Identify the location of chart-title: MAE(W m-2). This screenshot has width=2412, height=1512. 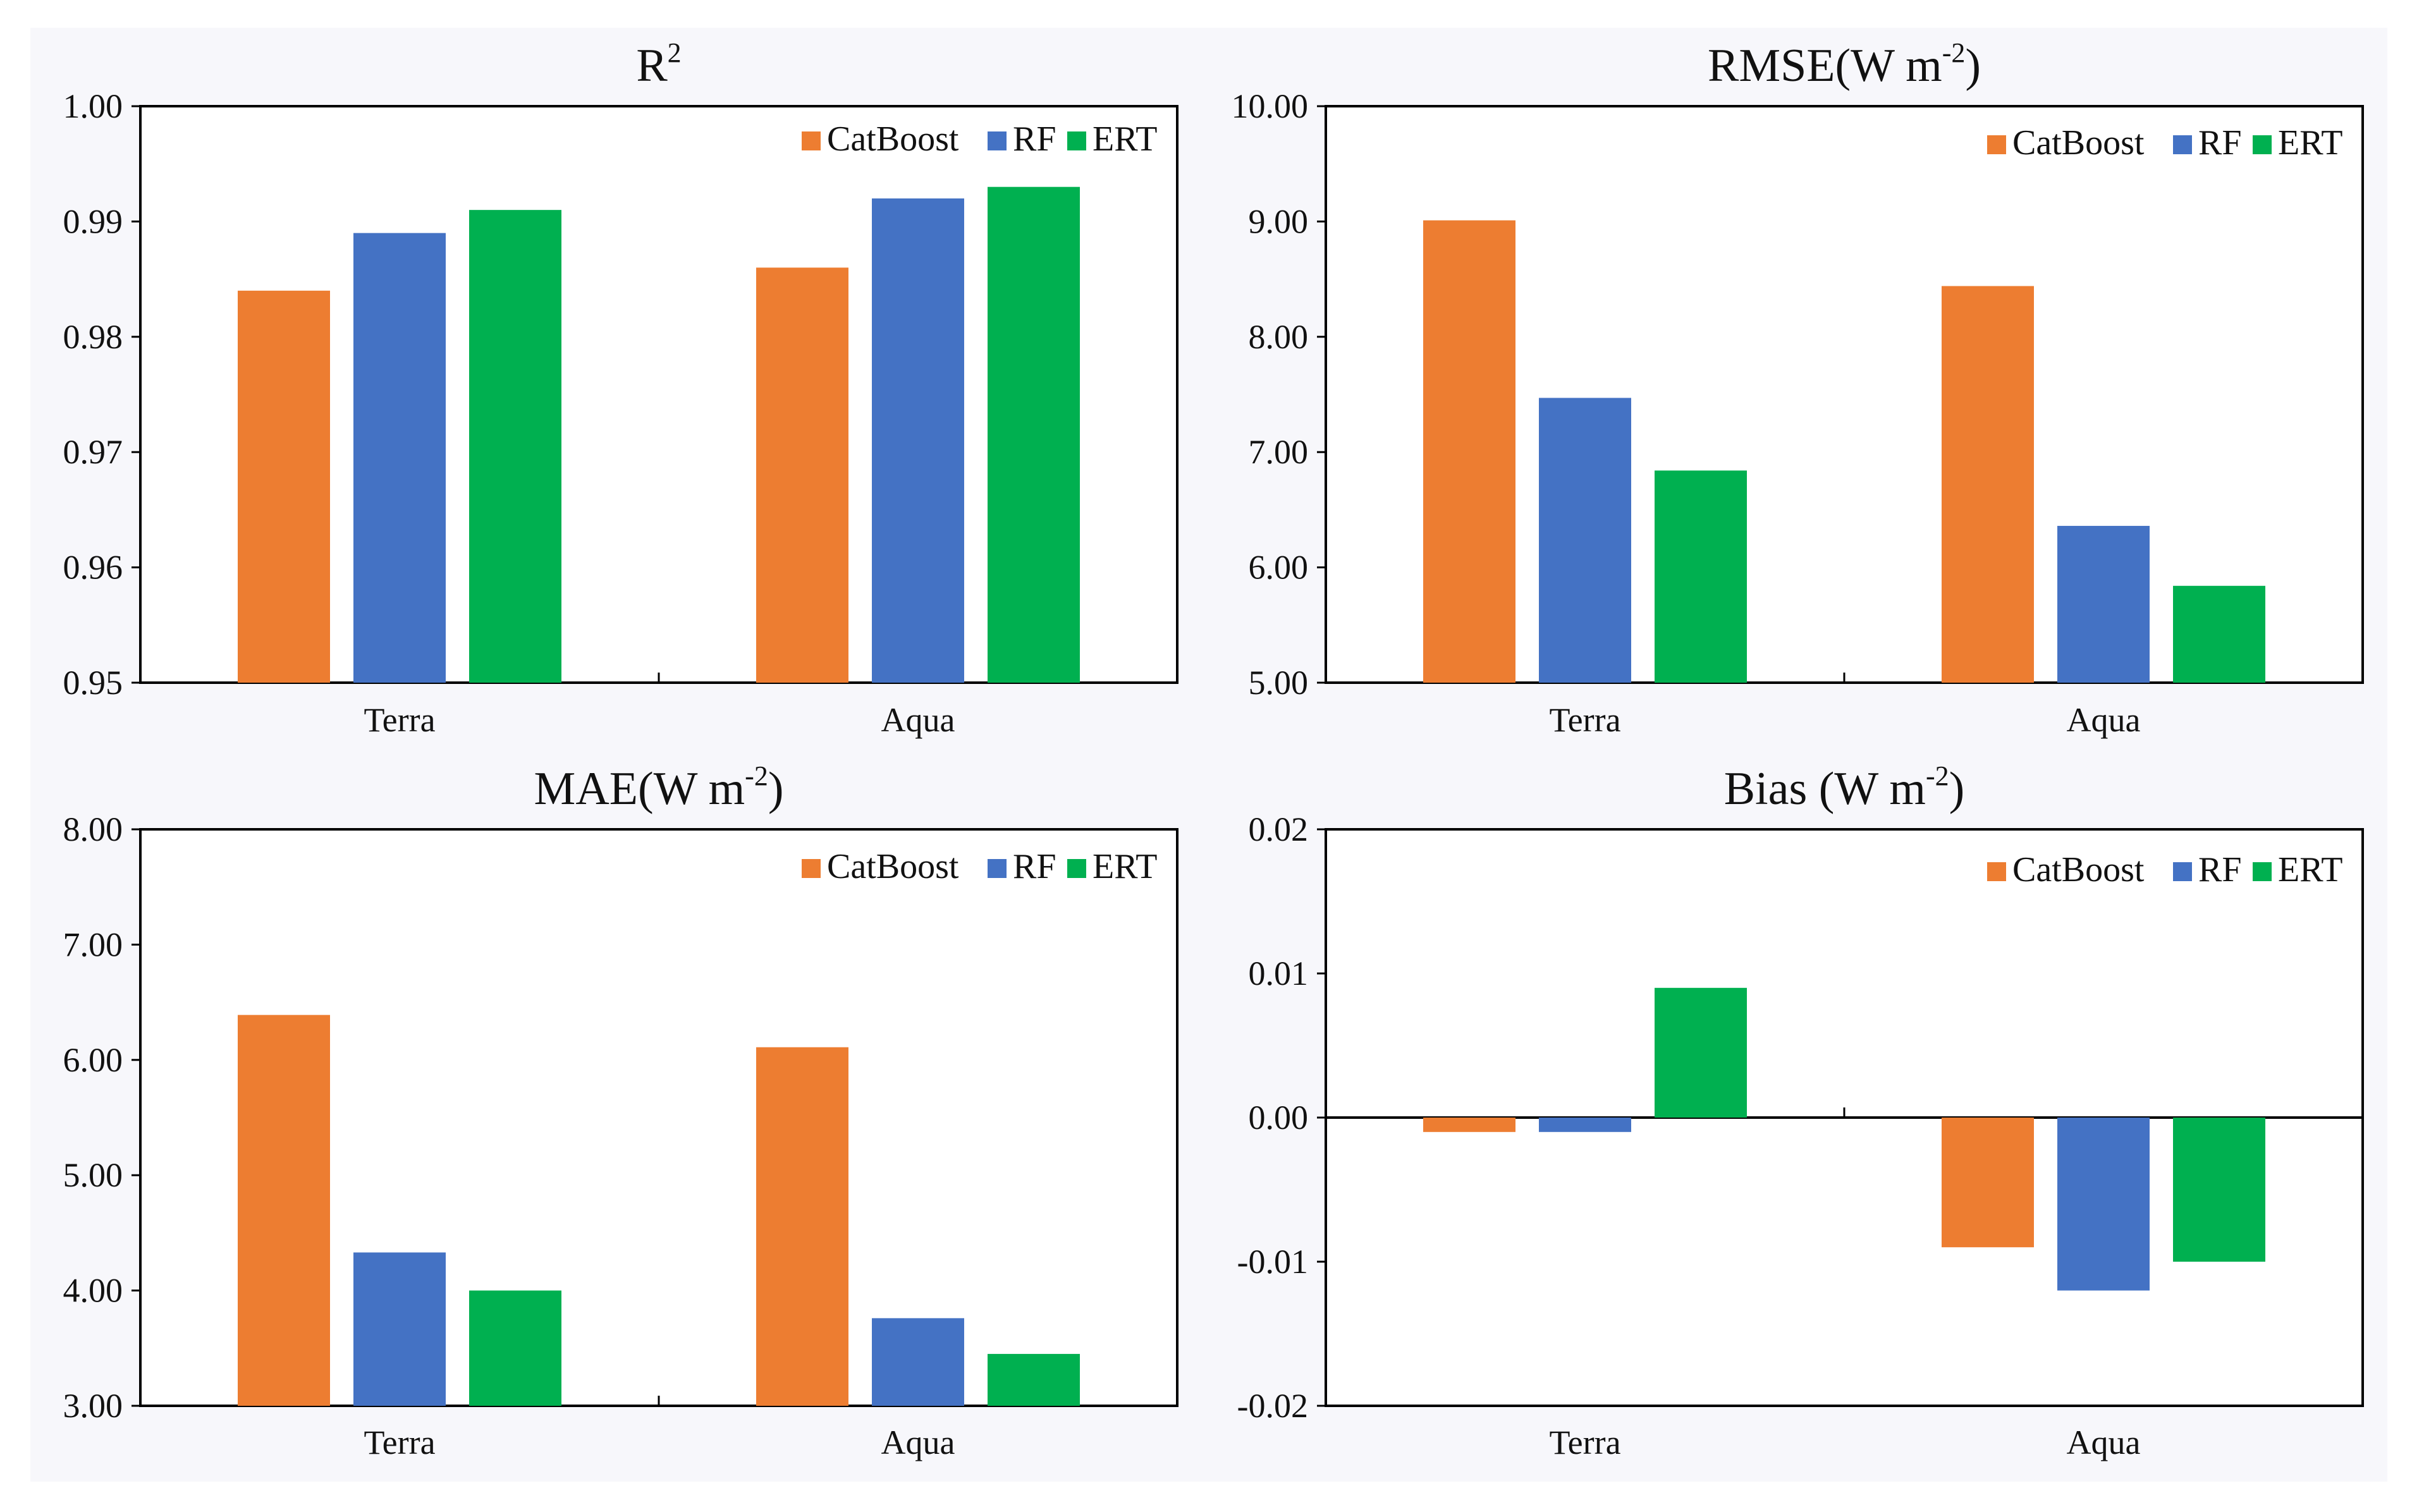
(659, 788).